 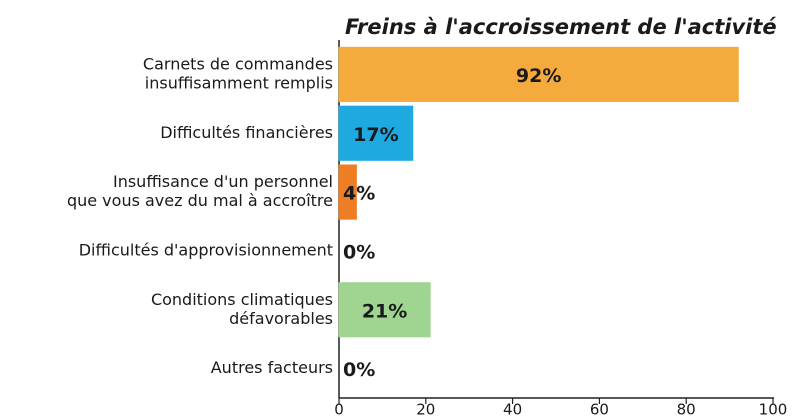 What do you see at coordinates (246, 132) in the screenshot?
I see `y-tick-label: Difficultés financières` at bounding box center [246, 132].